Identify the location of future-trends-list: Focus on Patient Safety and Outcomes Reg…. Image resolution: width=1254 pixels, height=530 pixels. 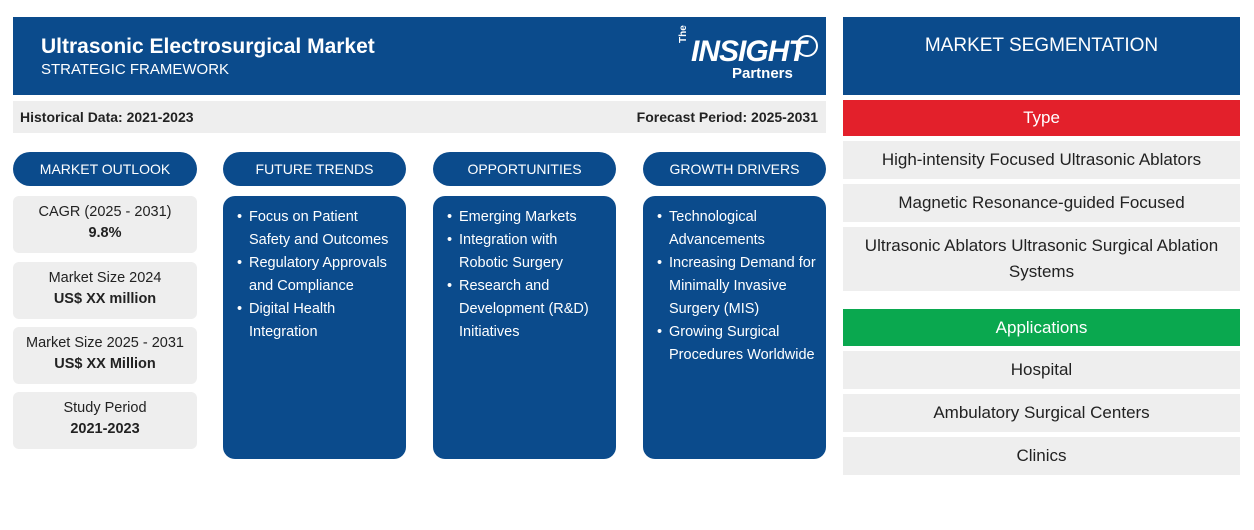
(314, 270).